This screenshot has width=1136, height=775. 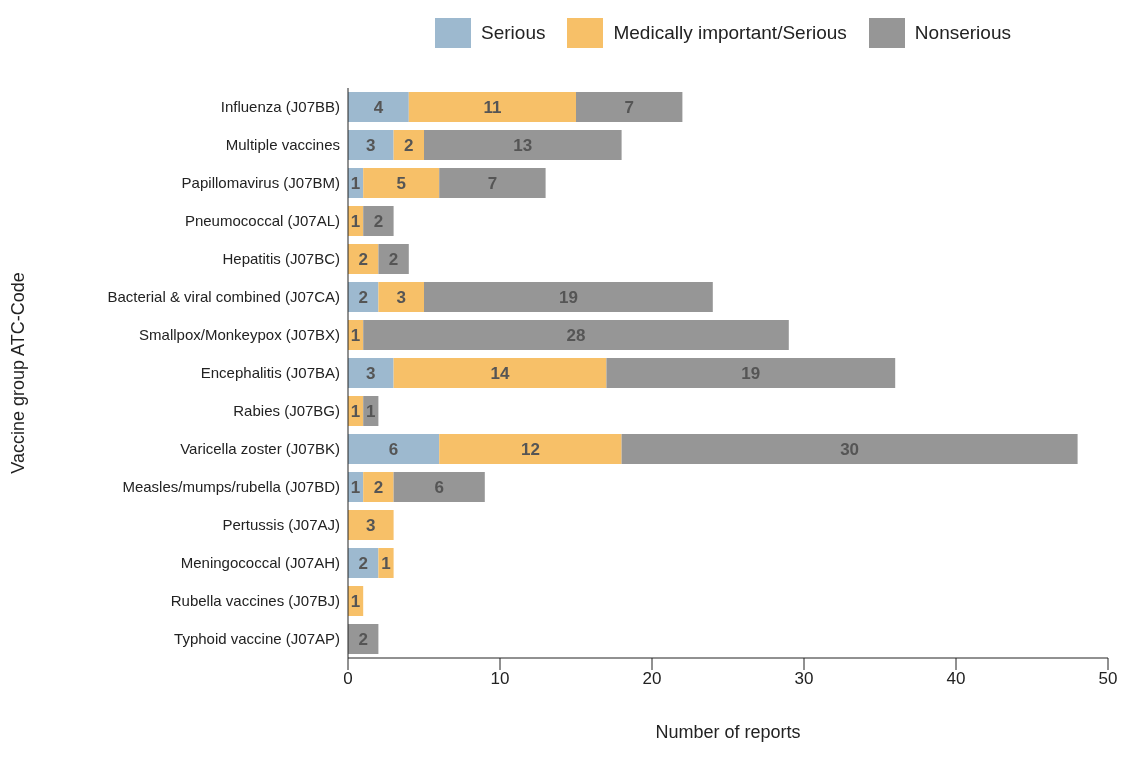 I want to click on legend-label: Nonserious, so click(x=962, y=33).